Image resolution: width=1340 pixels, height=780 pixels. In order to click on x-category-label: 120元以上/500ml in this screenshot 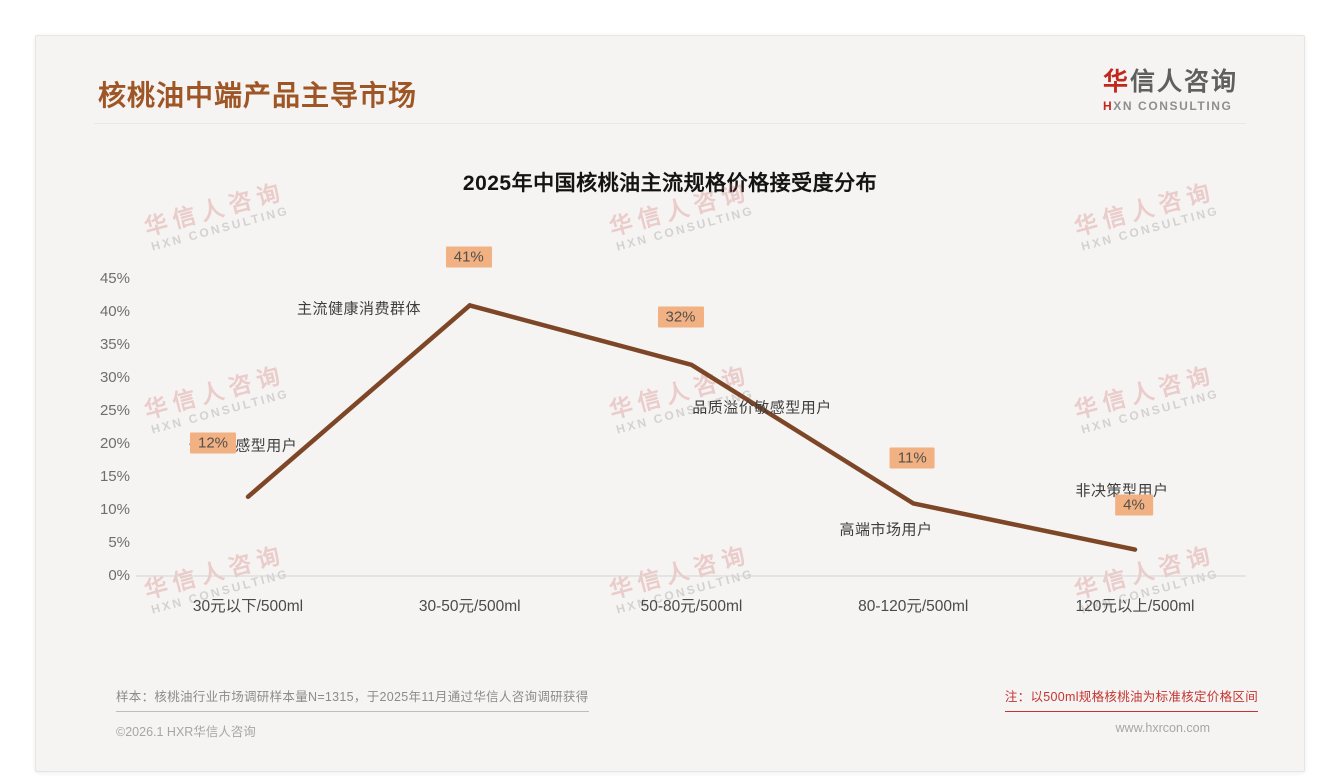, I will do `click(1135, 606)`.